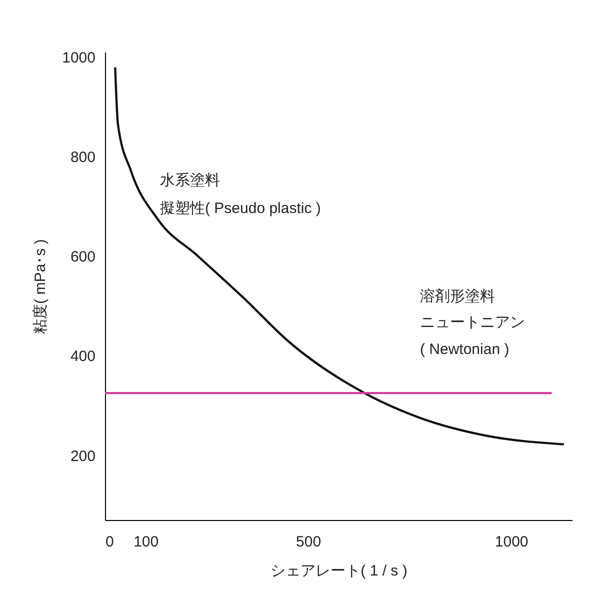 The height and width of the screenshot is (608, 605). Describe the element at coordinates (511, 542) in the screenshot. I see `x-tick-label: 1000` at that location.